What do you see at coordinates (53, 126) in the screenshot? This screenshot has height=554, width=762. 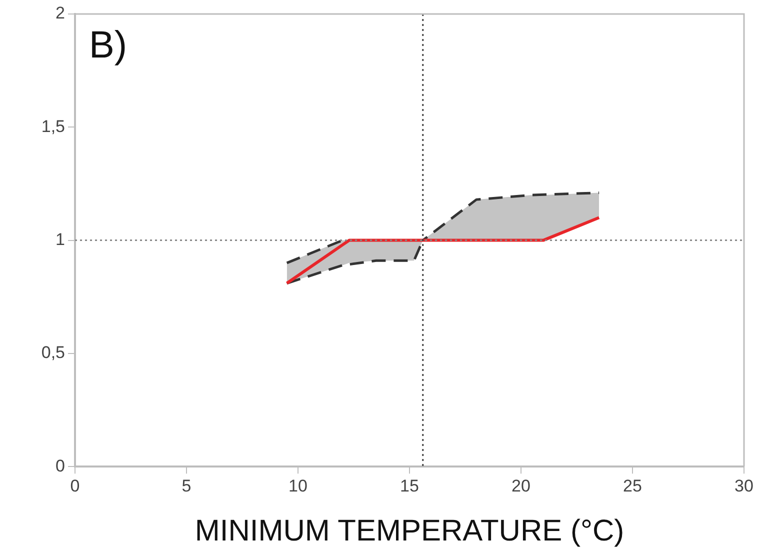 I see `y-tick-label: 1,5` at bounding box center [53, 126].